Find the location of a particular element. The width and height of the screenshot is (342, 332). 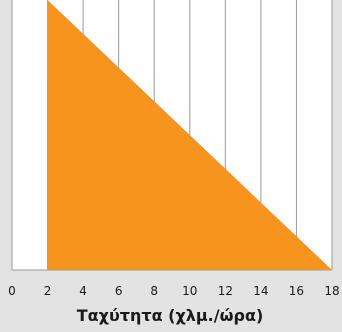

x-tick-label-16: 16 is located at coordinates (296, 291).